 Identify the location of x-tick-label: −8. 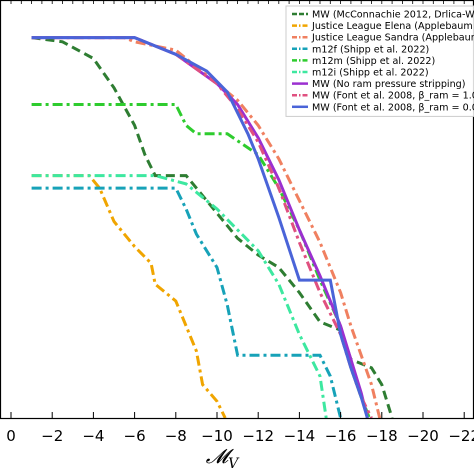
(176, 436).